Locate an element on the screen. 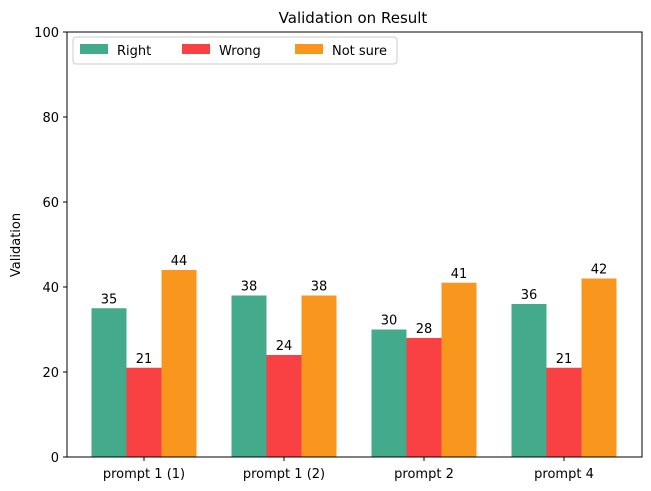  y-axis-title: Validation is located at coordinates (16, 245).